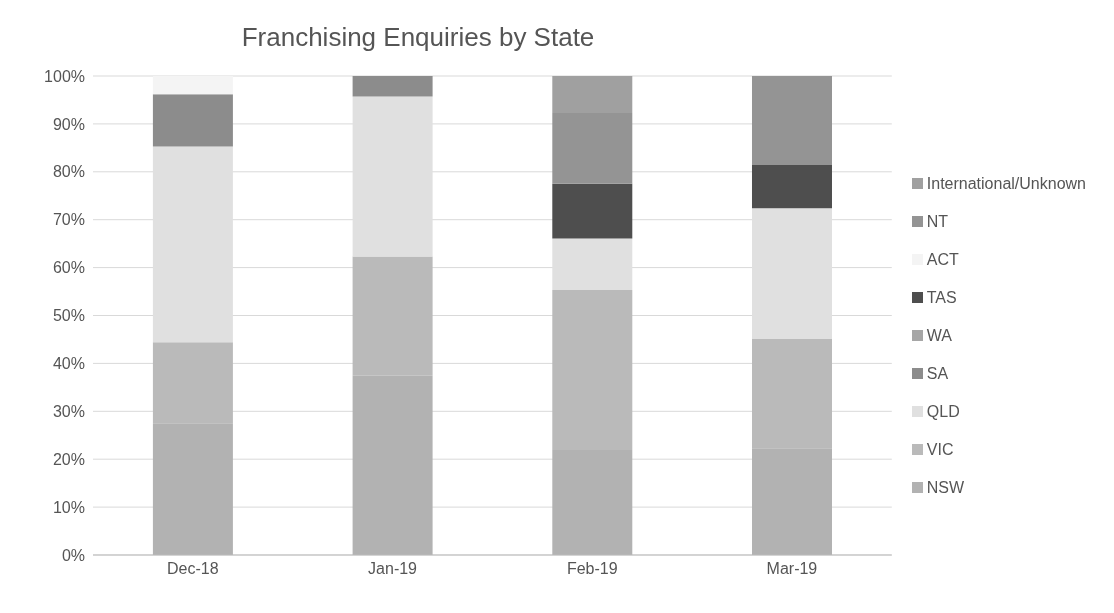  What do you see at coordinates (64, 76) in the screenshot?
I see `y-tick-label: 100%` at bounding box center [64, 76].